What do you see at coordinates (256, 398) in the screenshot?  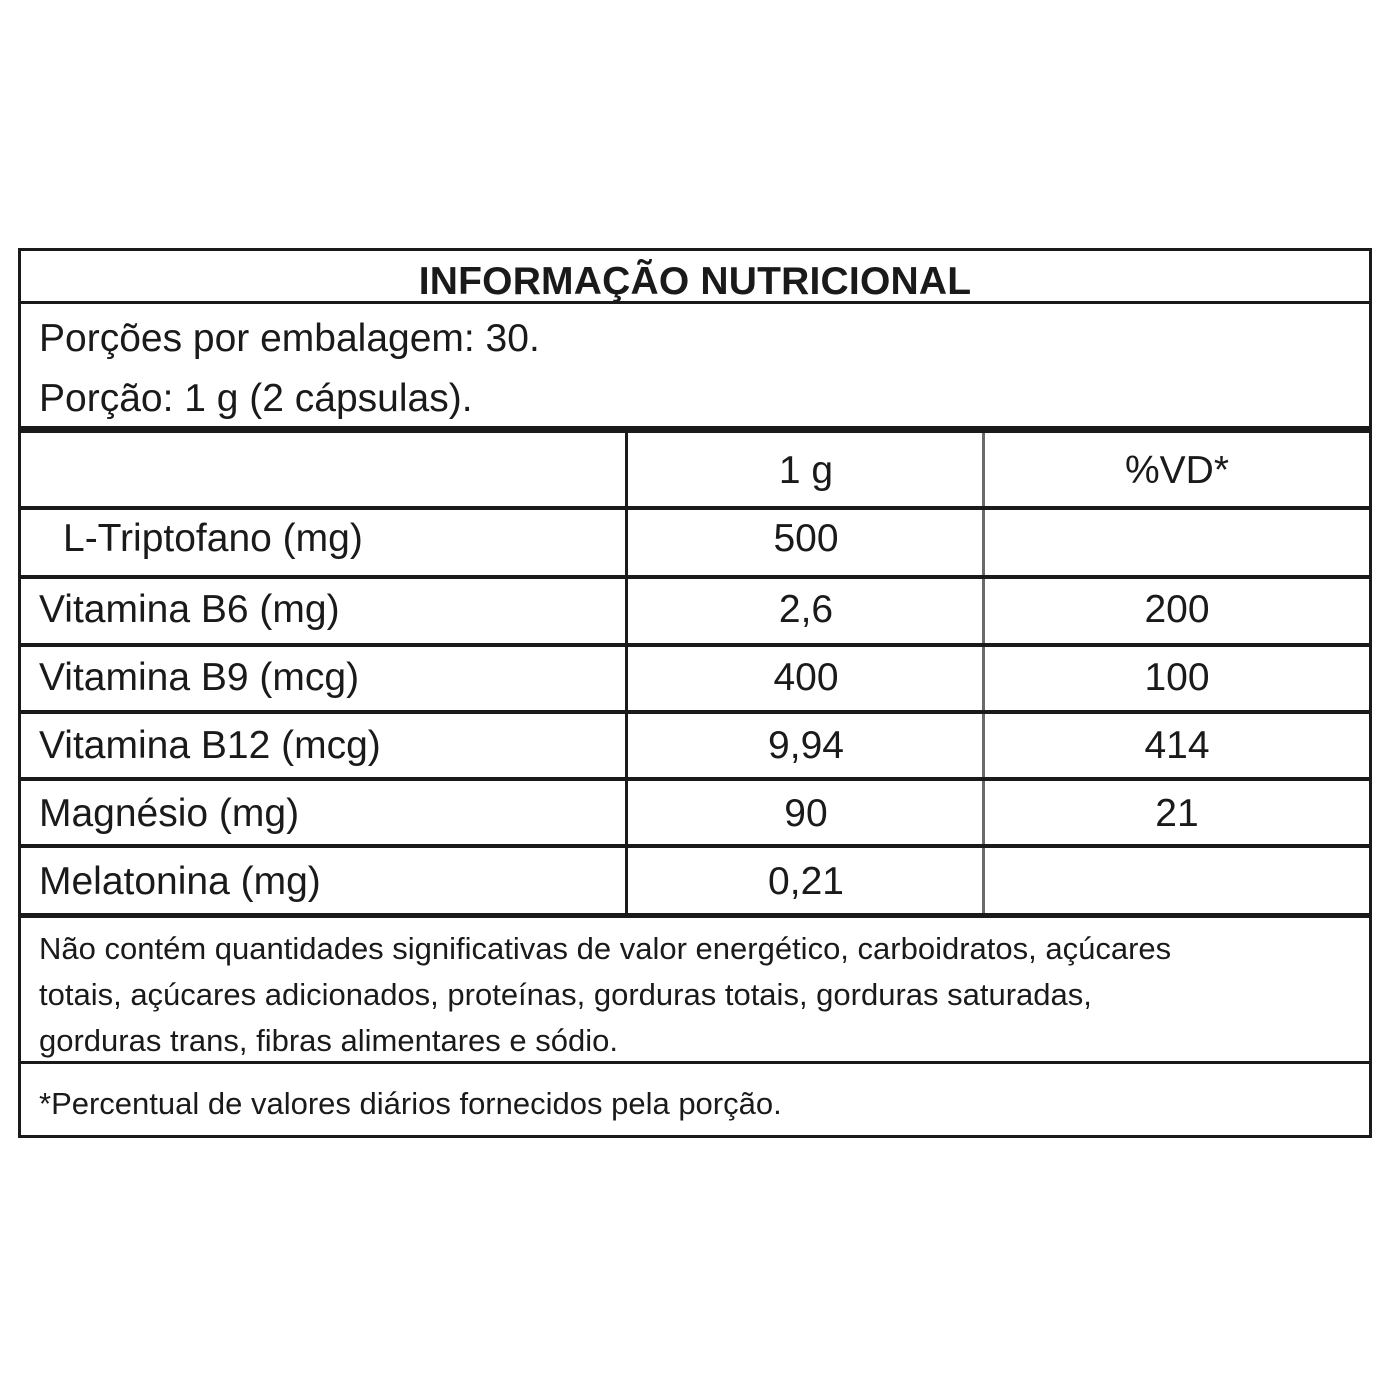 I see `serving-size: Porção: 1 g (2 cápsulas).` at bounding box center [256, 398].